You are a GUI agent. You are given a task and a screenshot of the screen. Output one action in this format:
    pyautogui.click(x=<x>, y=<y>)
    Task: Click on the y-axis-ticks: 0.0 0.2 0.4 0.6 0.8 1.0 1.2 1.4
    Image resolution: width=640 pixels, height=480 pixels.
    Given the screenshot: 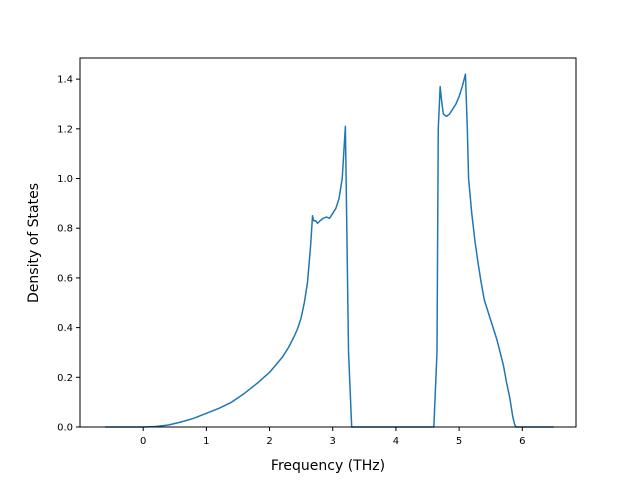 What is the action you would take?
    pyautogui.click(x=68, y=254)
    